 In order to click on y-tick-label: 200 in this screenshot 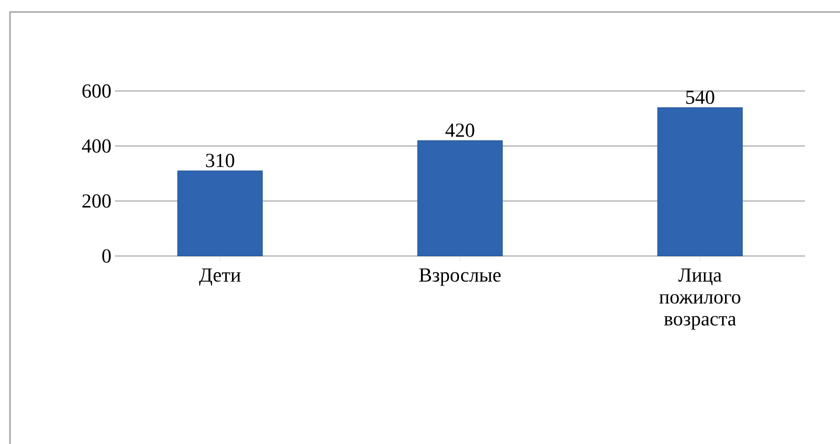, I will do `click(96, 201)`.